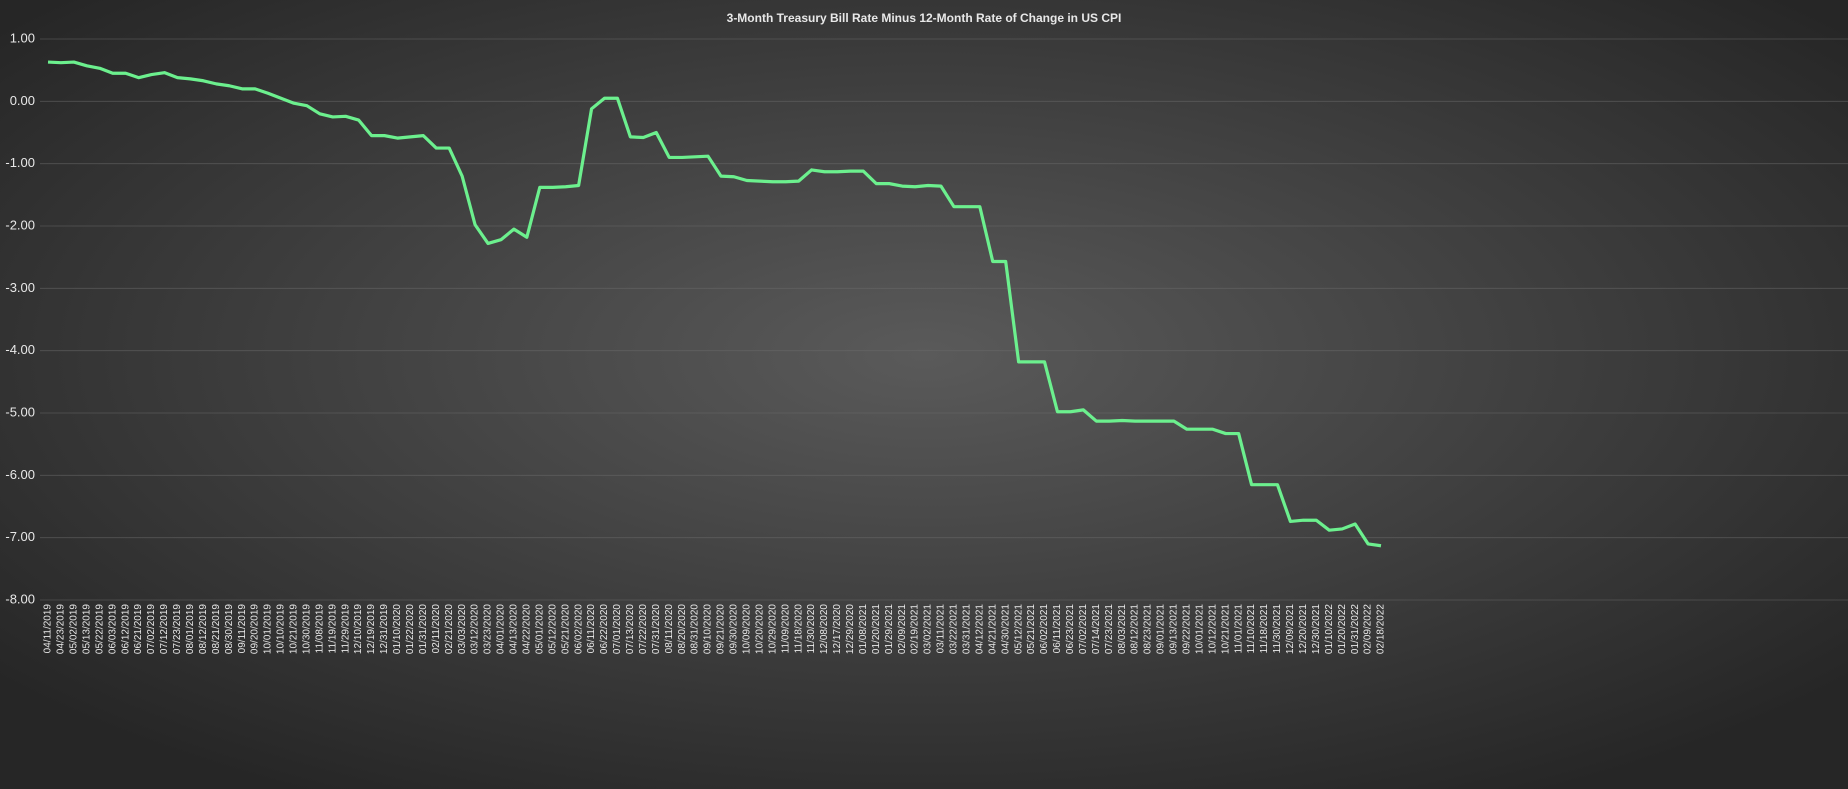  What do you see at coordinates (1199, 629) in the screenshot?
I see `x-tick-label: 10/01/2021` at bounding box center [1199, 629].